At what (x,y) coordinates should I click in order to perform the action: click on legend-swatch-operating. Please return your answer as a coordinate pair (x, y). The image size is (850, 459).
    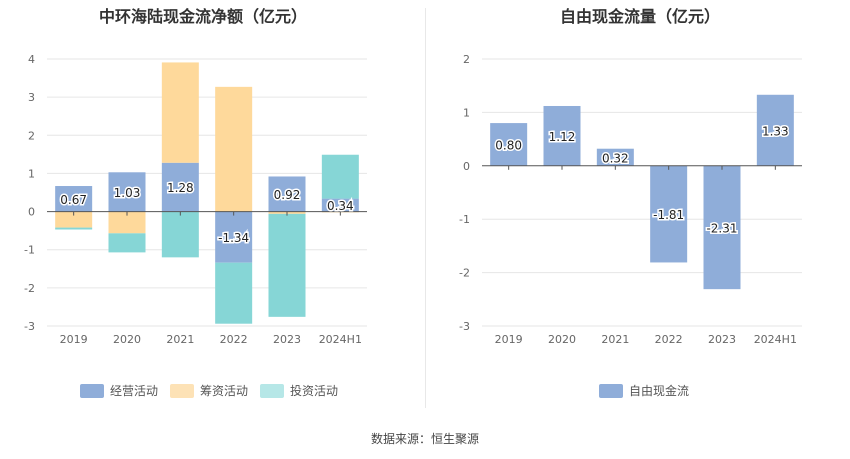
    Looking at the image, I should click on (92, 390).